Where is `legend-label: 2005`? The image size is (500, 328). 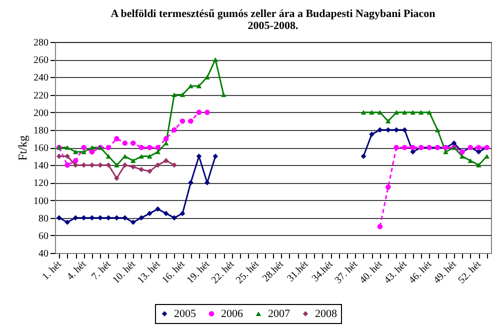
legend-label: 2005 is located at coordinates (185, 314).